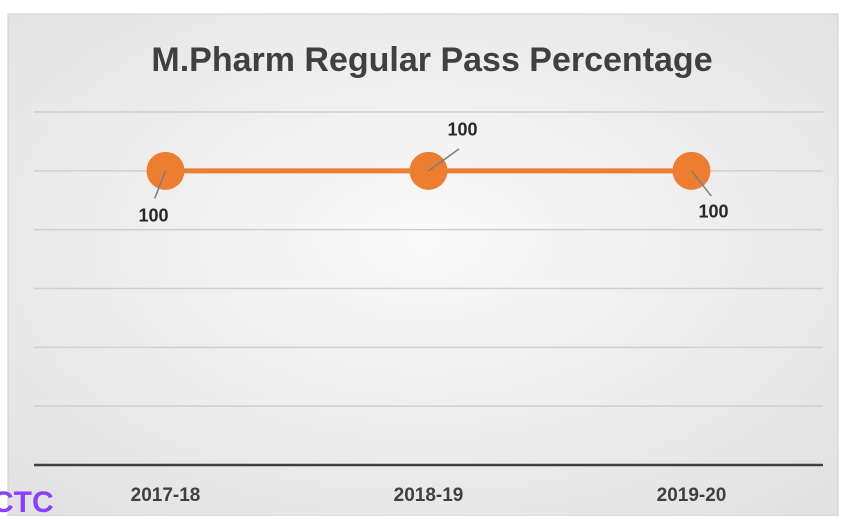  What do you see at coordinates (429, 495) in the screenshot?
I see `x-tick-label: 2018-19` at bounding box center [429, 495].